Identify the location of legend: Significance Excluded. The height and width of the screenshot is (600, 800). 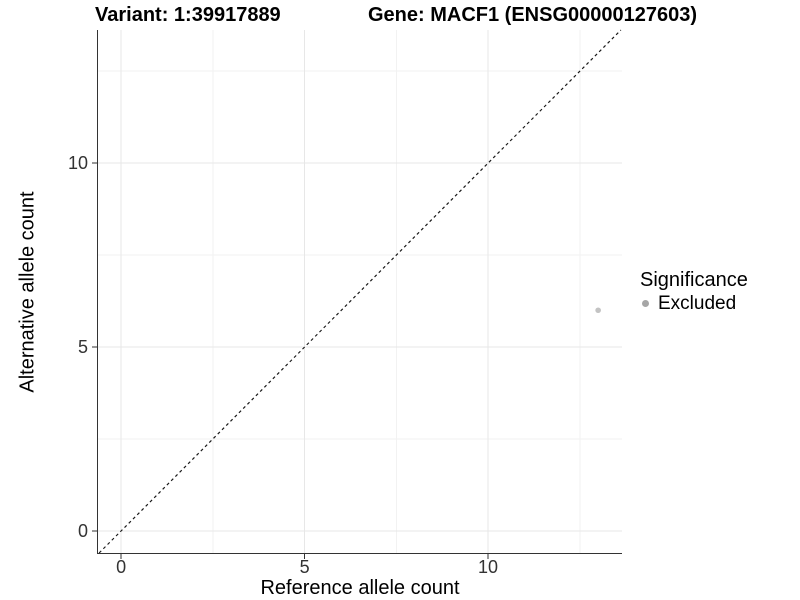
(694, 291).